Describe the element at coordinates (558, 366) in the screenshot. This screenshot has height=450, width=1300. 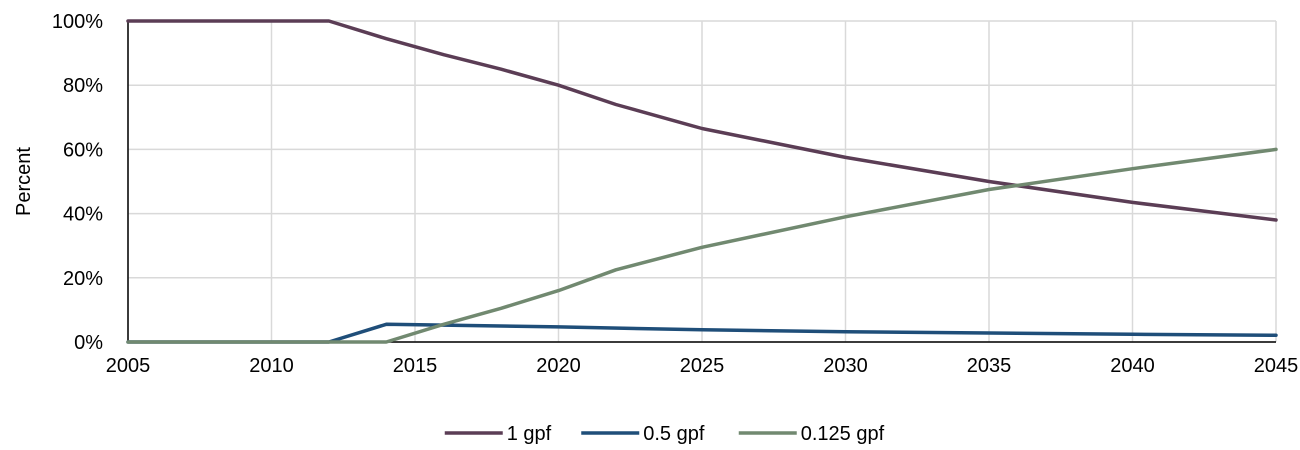
I see `x-tick-label: 2020` at that location.